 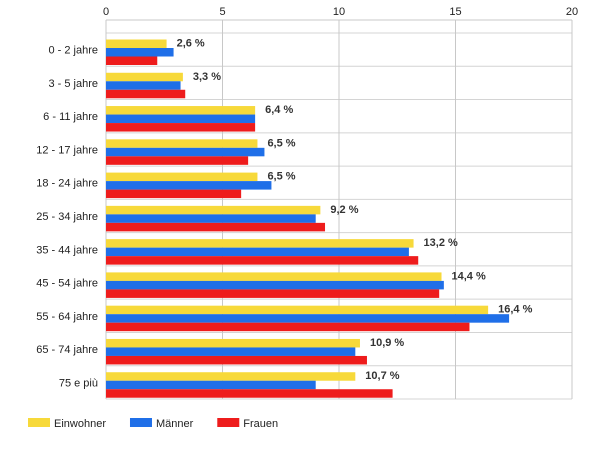 What do you see at coordinates (67, 317) in the screenshot?
I see `category-label: 55 - 64 jahre` at bounding box center [67, 317].